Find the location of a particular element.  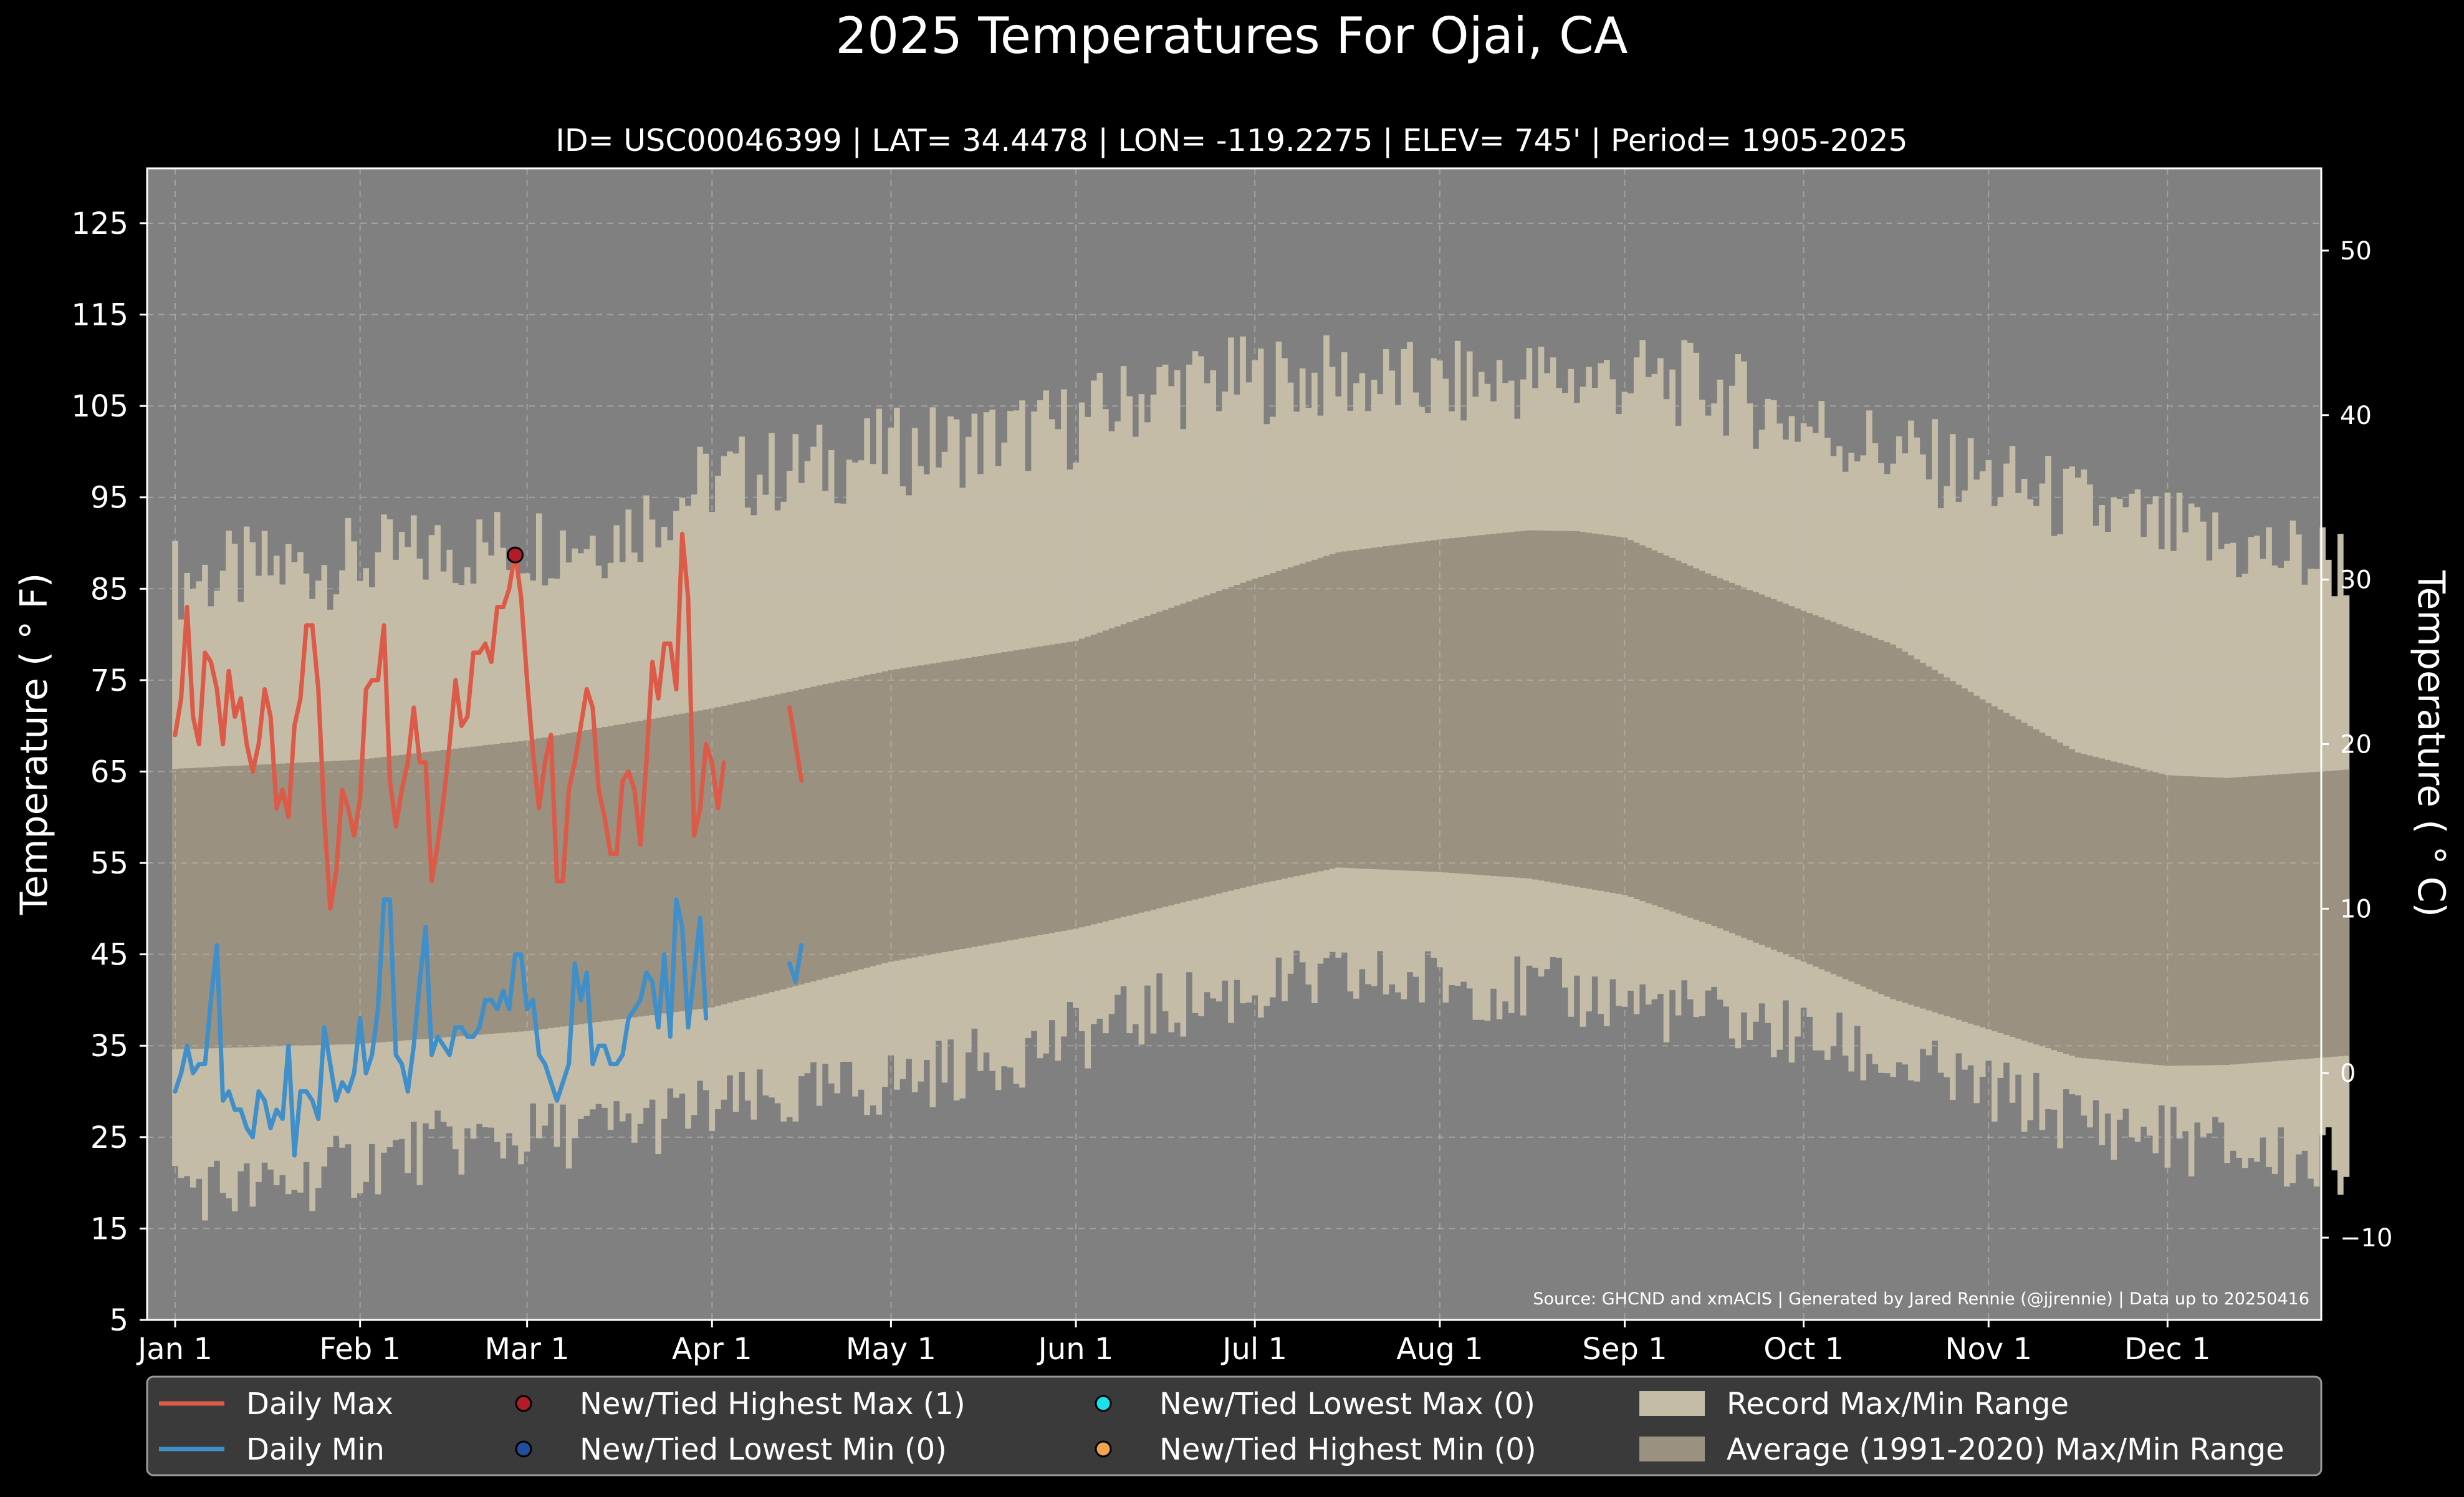

legend-label: New/Tied Lowest Max (0) is located at coordinates (1347, 1404).